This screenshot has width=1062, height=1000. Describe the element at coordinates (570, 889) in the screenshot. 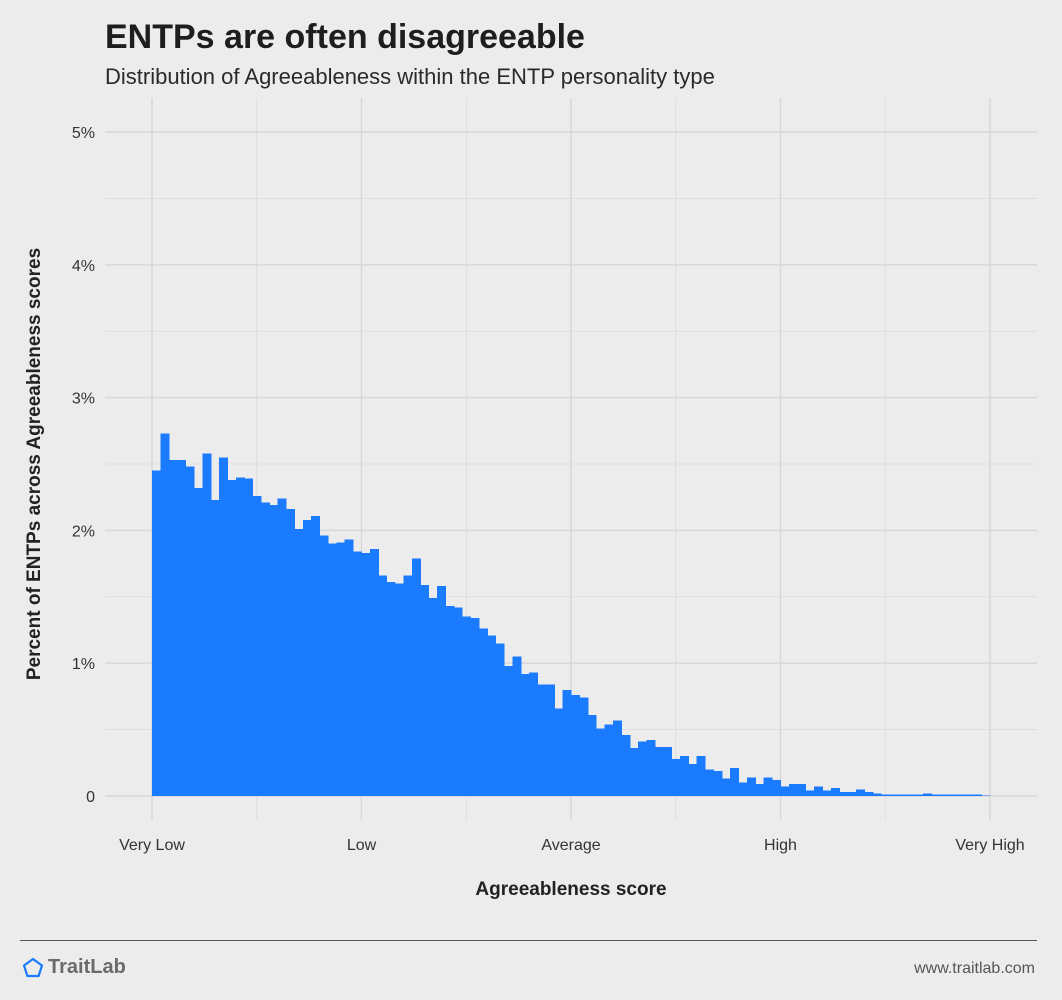

I see `x-axis-title: Agreeableness score` at that location.